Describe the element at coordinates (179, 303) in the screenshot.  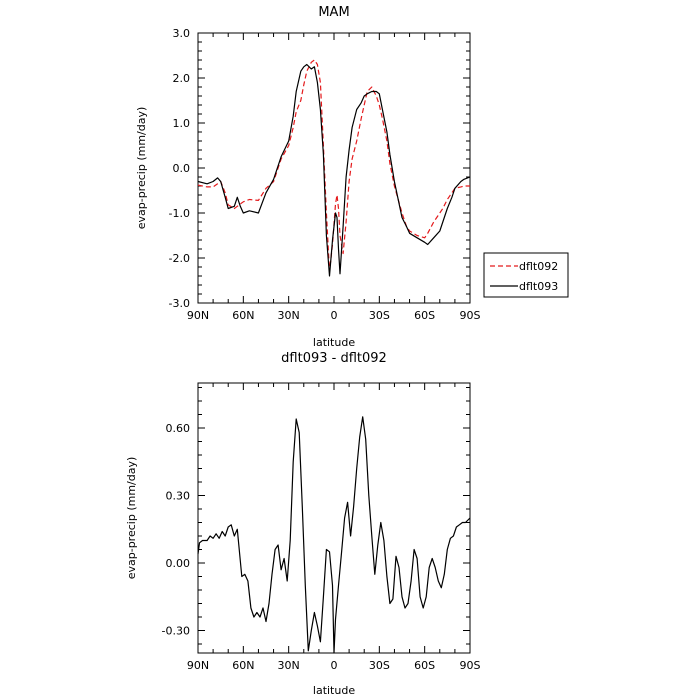
I see `y-tick-label: -3.0` at that location.